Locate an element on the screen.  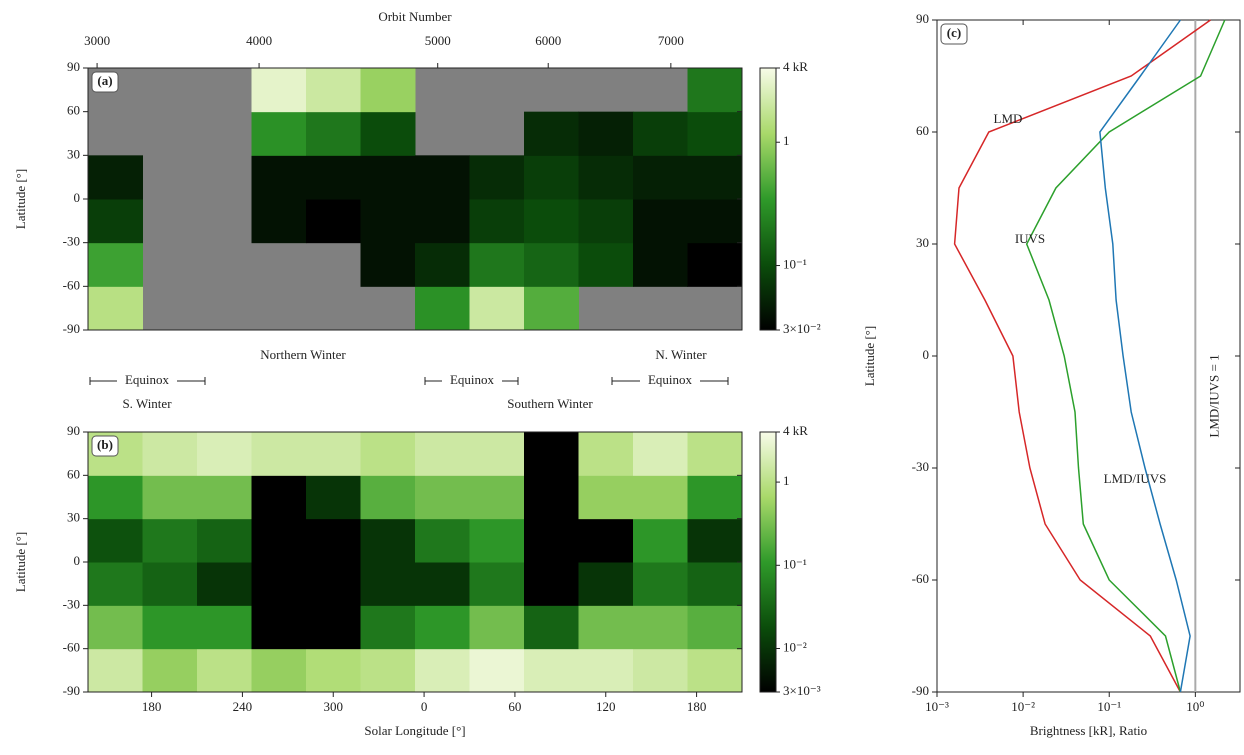
series-line is located at coordinates (1125, 356).